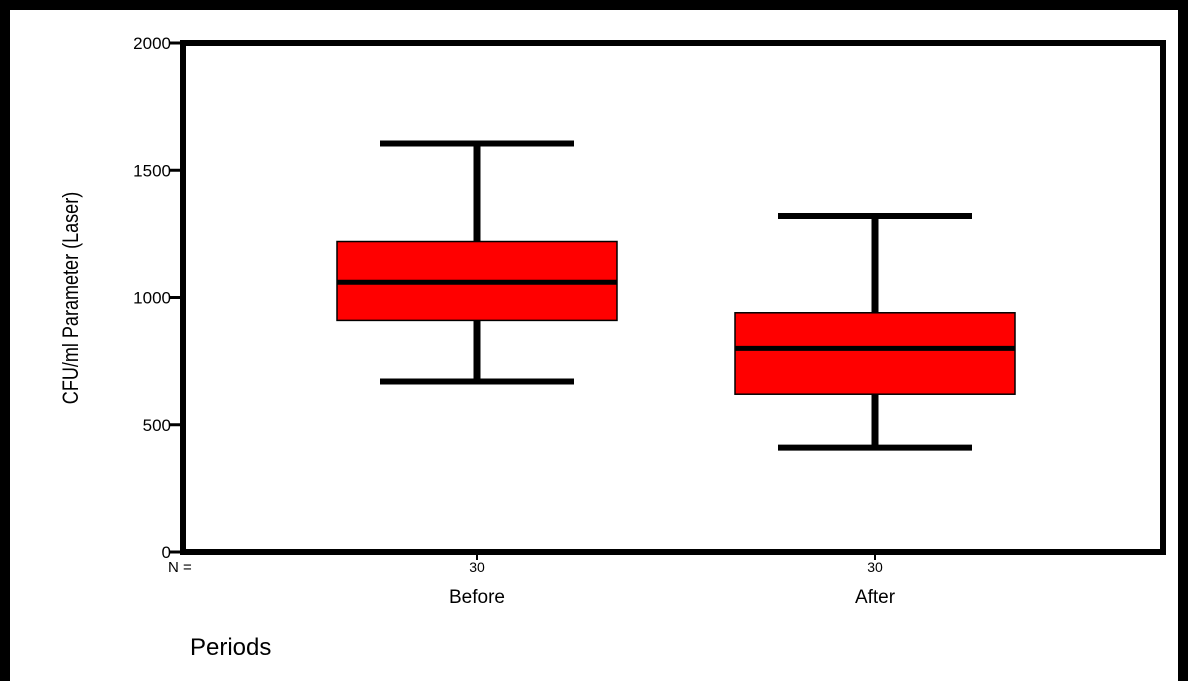 The image size is (1188, 681). I want to click on iqr-box, so click(875, 353).